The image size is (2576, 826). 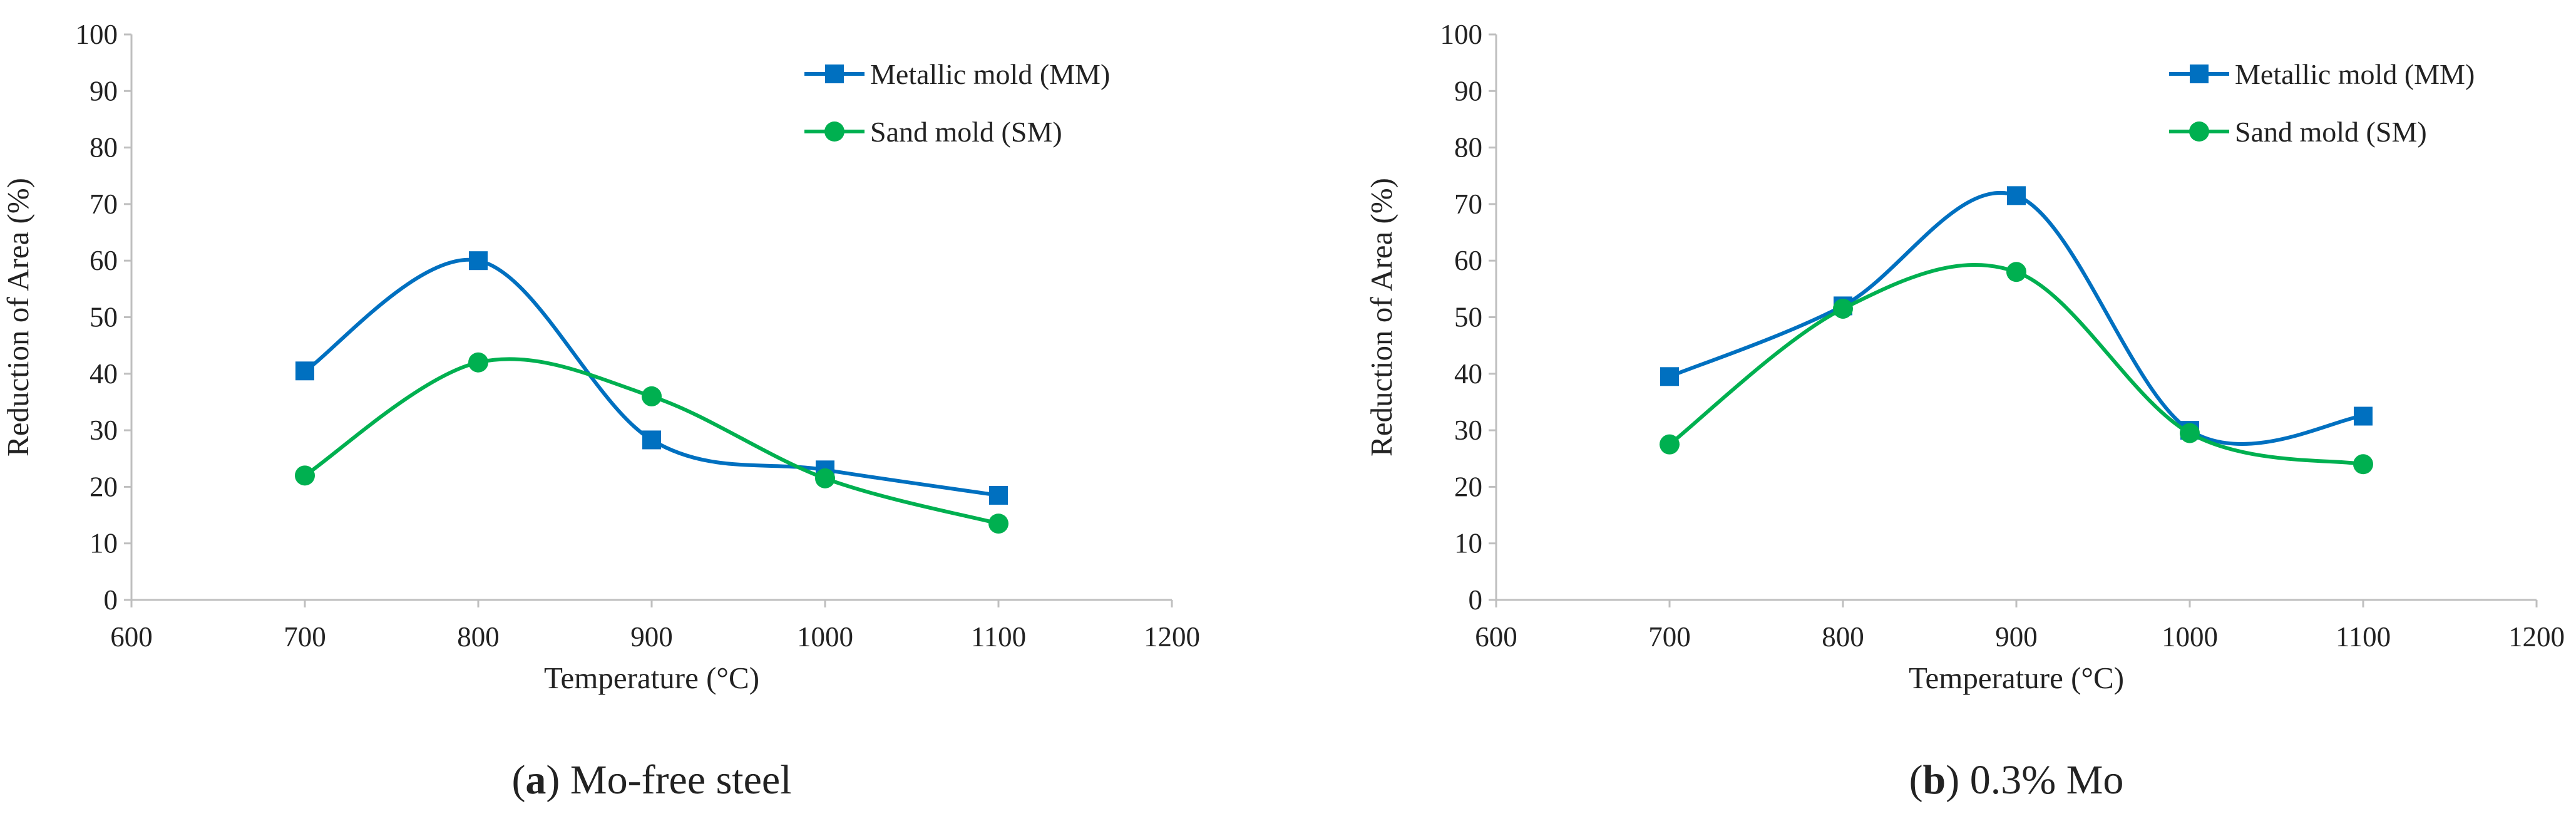 What do you see at coordinates (535, 780) in the screenshot?
I see `caption-panel-letter: a` at bounding box center [535, 780].